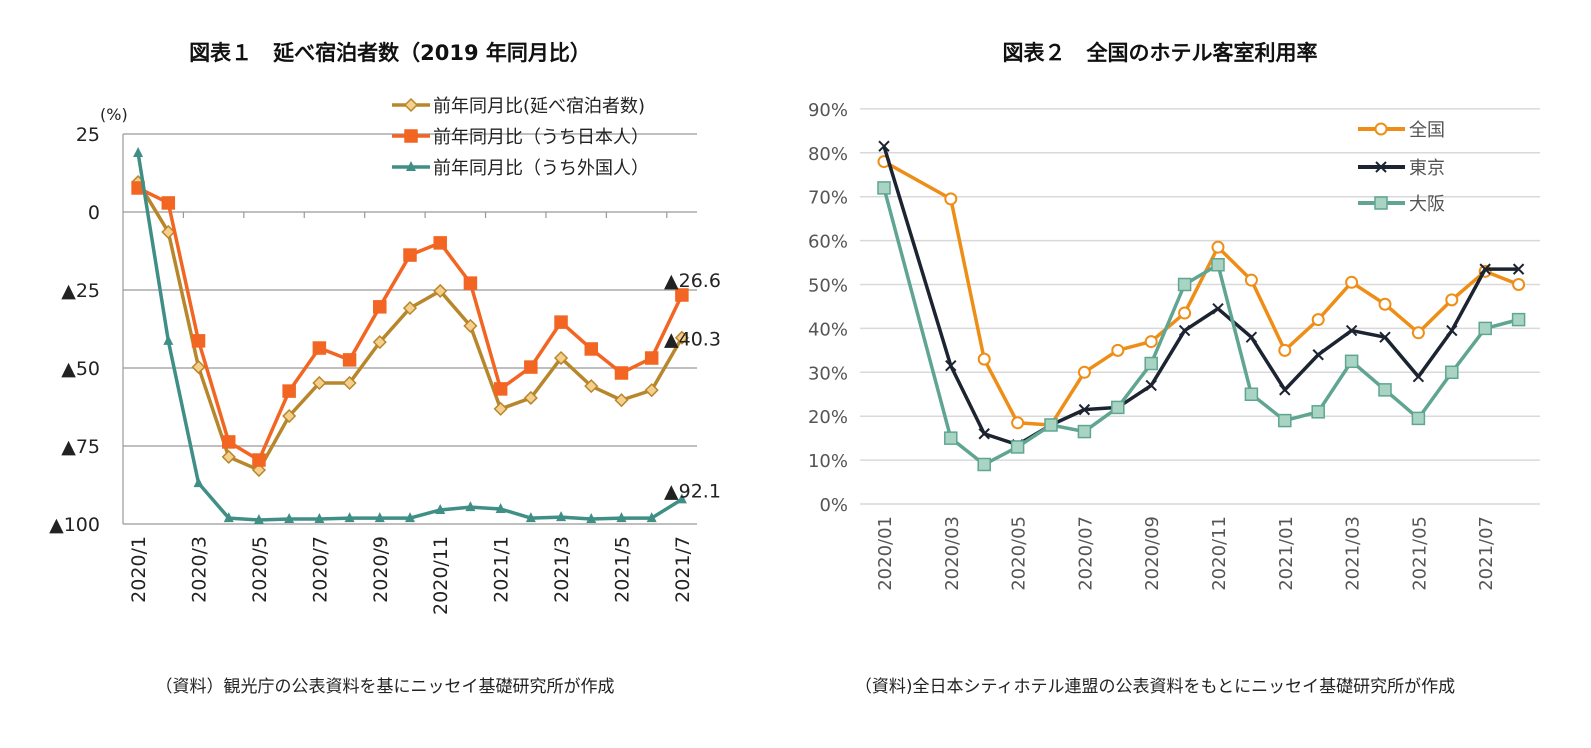 This screenshot has width=1591, height=748. I want to click on y-tick-label: 50%, so click(828, 286).